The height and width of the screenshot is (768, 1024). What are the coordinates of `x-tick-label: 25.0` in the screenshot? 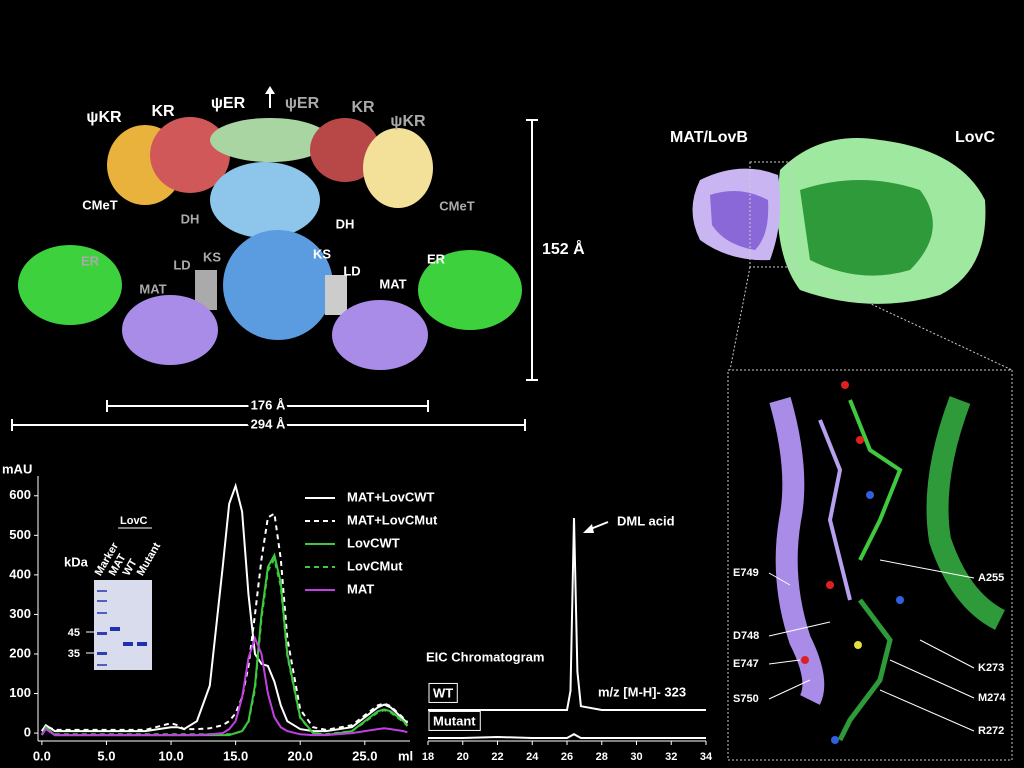 It's located at (364, 755).